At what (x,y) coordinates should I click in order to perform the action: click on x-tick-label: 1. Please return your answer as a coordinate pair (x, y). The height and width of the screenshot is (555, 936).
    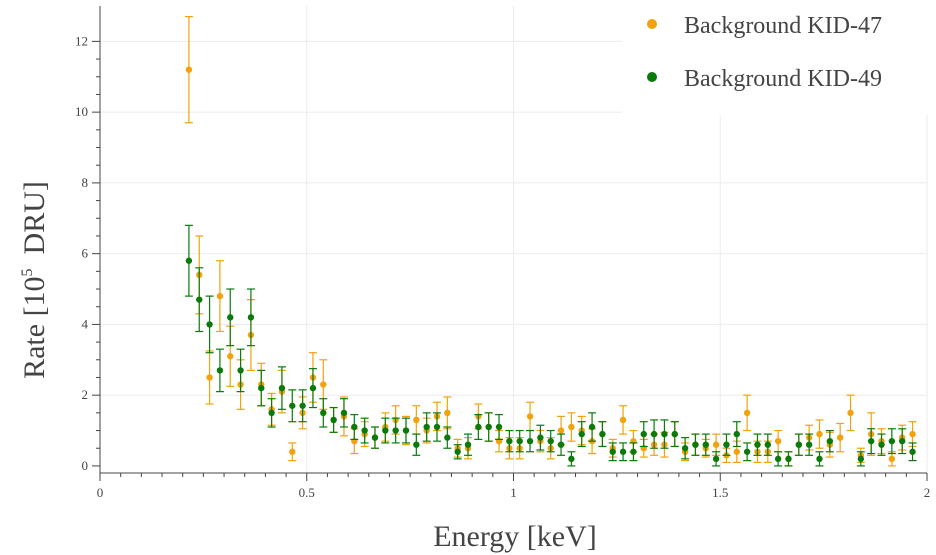
    Looking at the image, I should click on (513, 492).